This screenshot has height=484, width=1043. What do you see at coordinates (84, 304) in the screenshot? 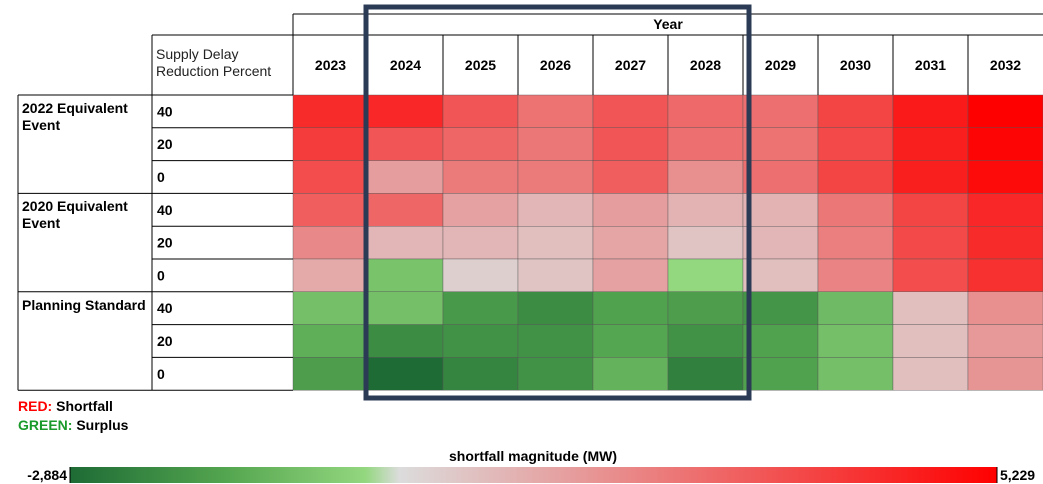
I see `group-label: Planning Standard` at bounding box center [84, 304].